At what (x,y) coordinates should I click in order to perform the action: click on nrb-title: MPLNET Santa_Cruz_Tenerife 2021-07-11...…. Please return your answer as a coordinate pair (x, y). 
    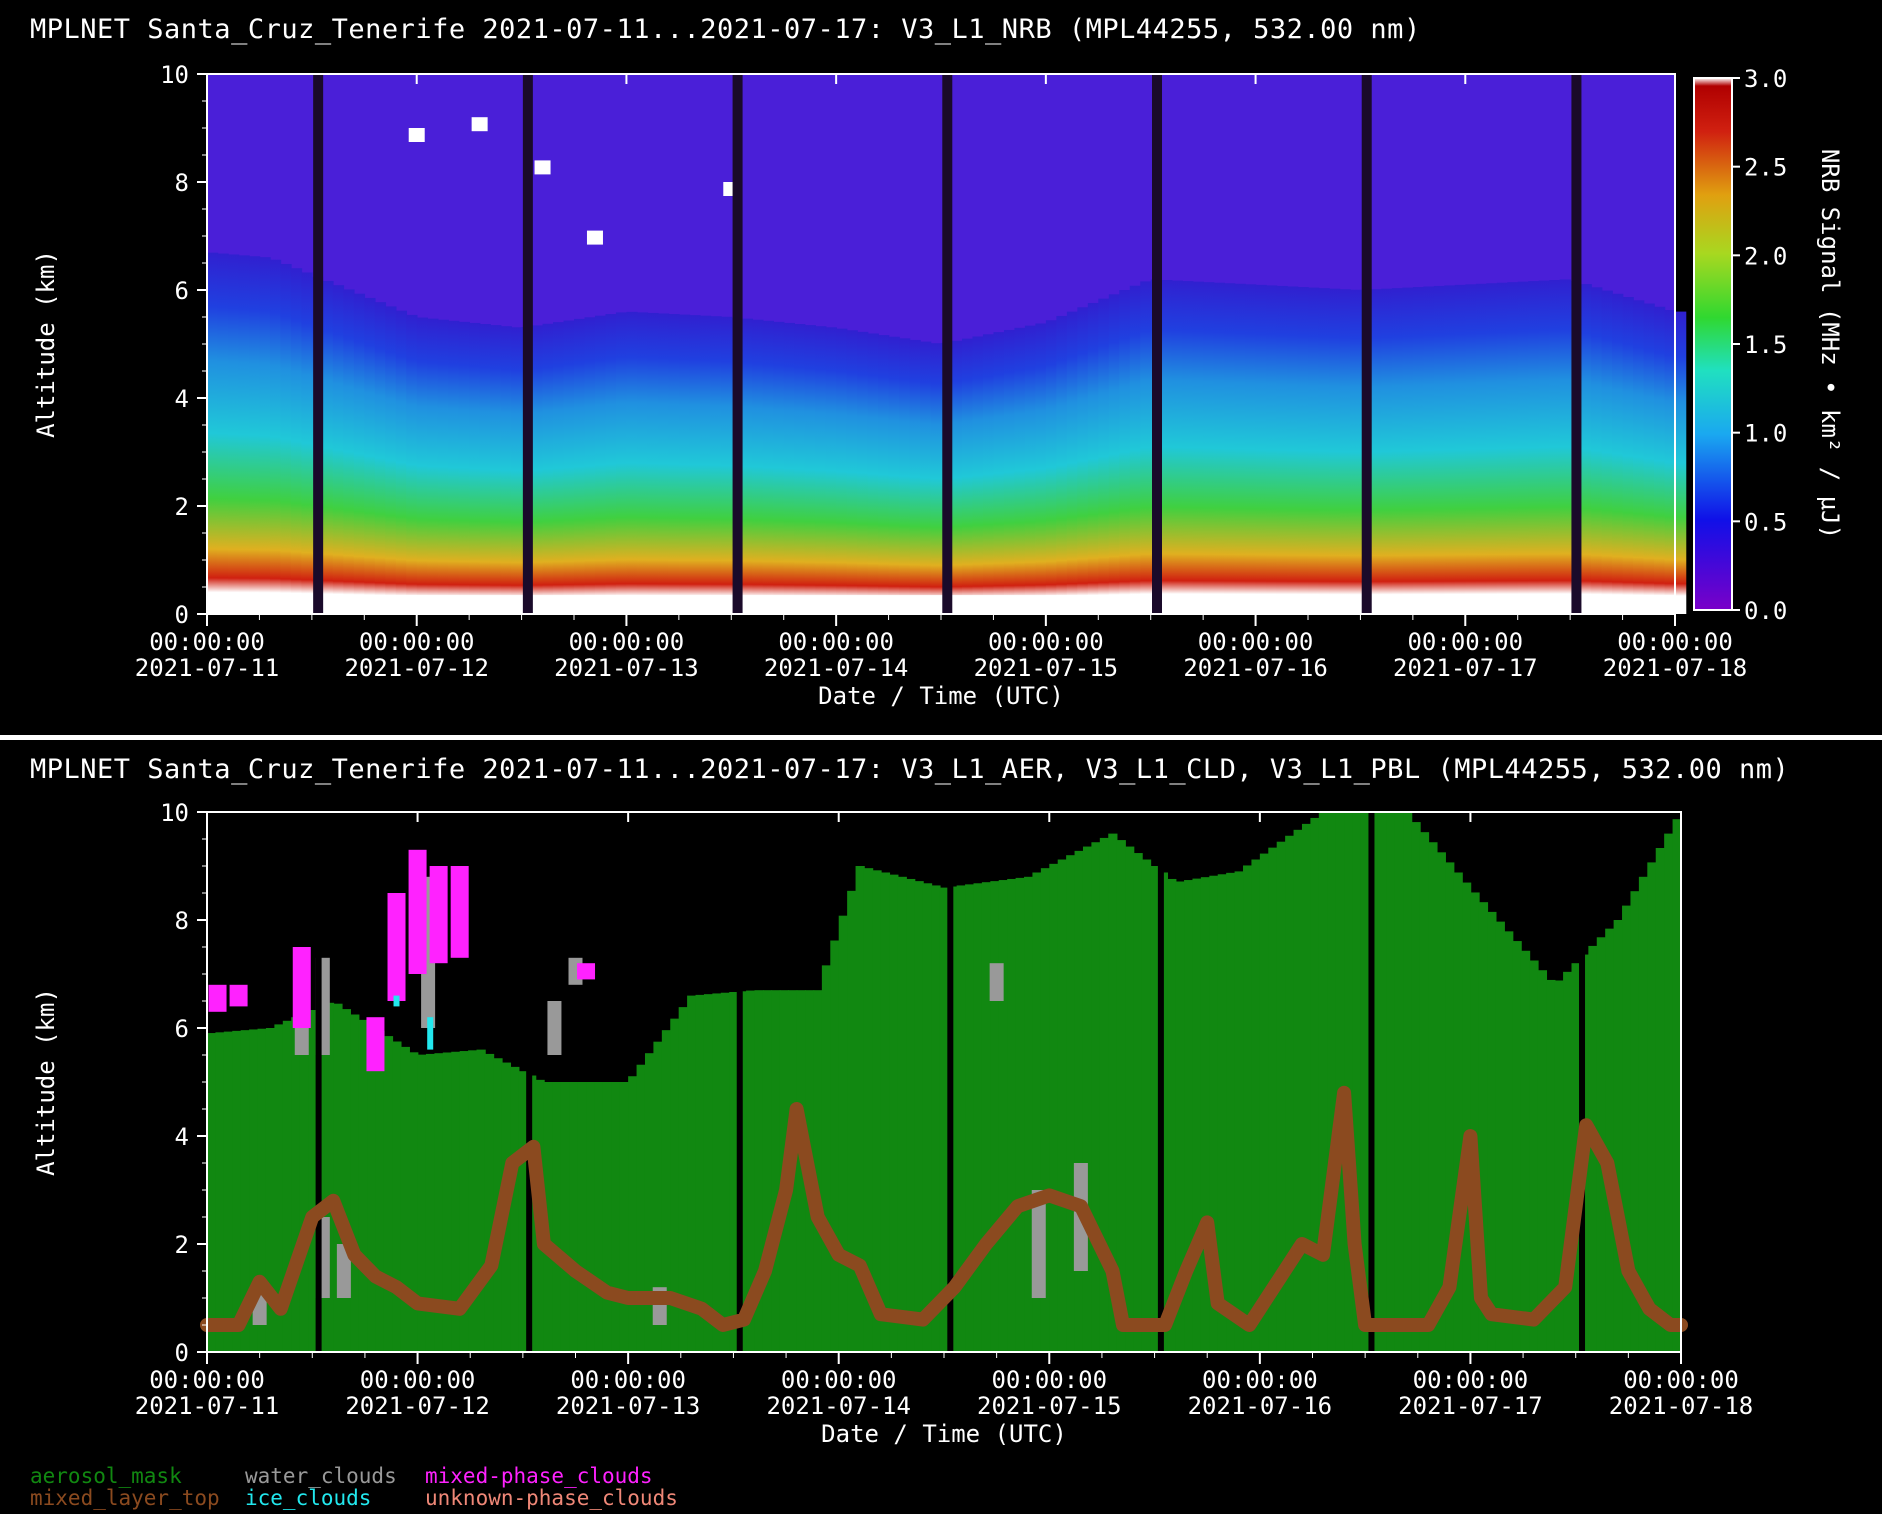
    Looking at the image, I should click on (725, 29).